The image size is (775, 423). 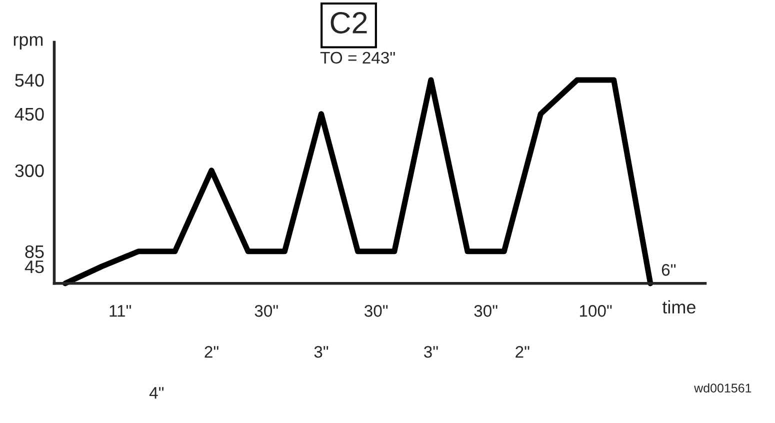 I want to click on y-tick-label: 540, so click(x=29, y=80).